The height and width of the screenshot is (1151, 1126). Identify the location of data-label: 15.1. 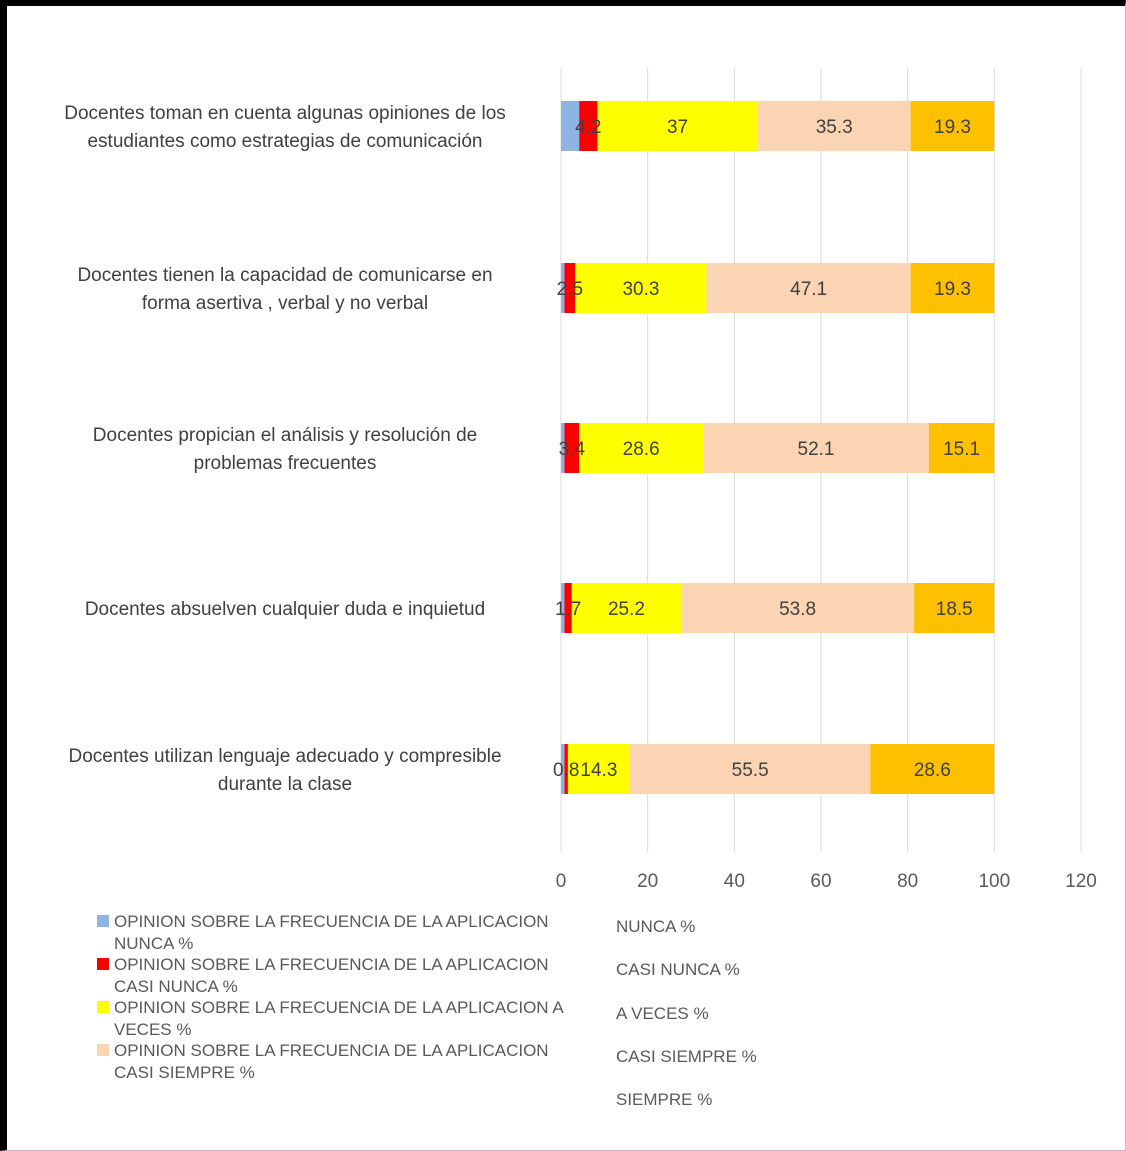
(961, 449).